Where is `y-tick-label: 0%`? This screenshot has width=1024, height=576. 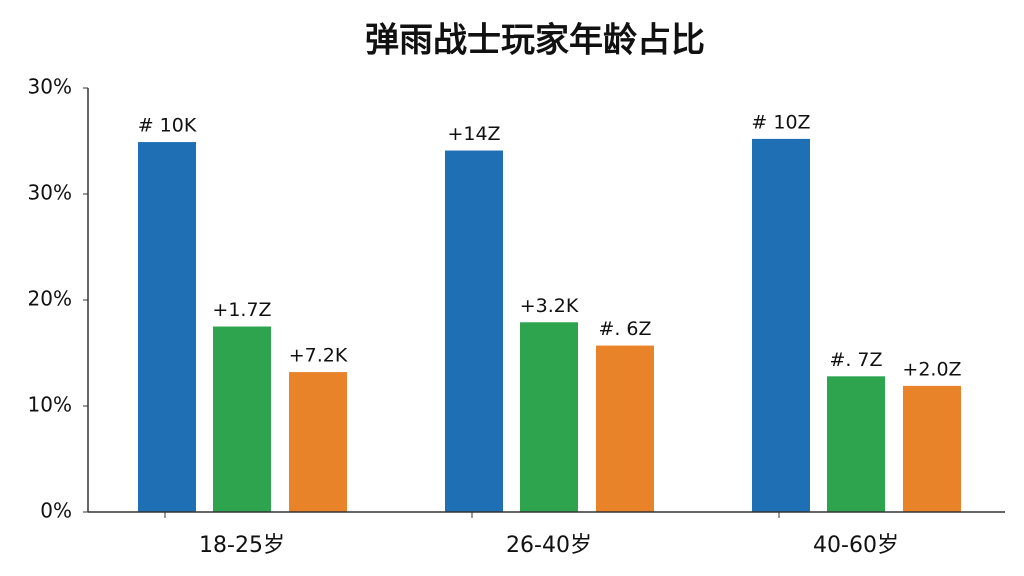
y-tick-label: 0% is located at coordinates (56, 511).